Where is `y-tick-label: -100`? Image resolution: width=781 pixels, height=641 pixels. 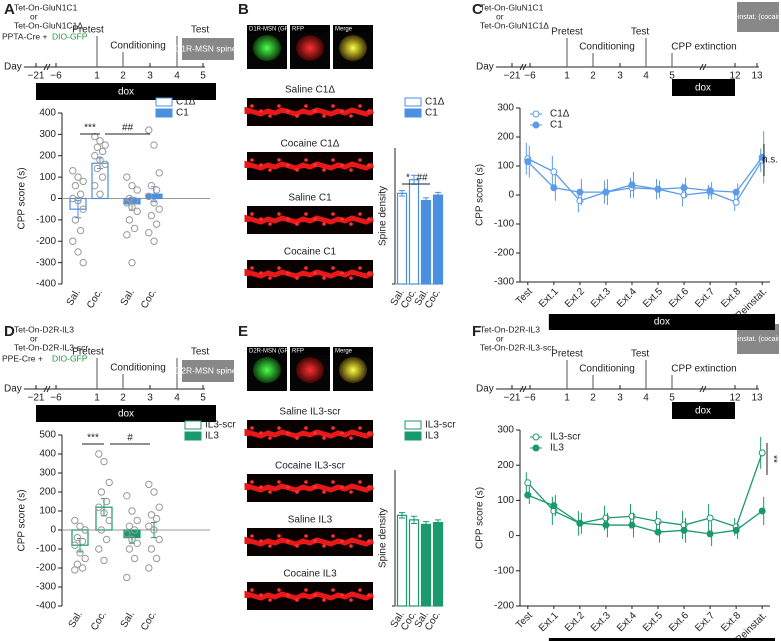 y-tick-label: -100 is located at coordinates (46, 220).